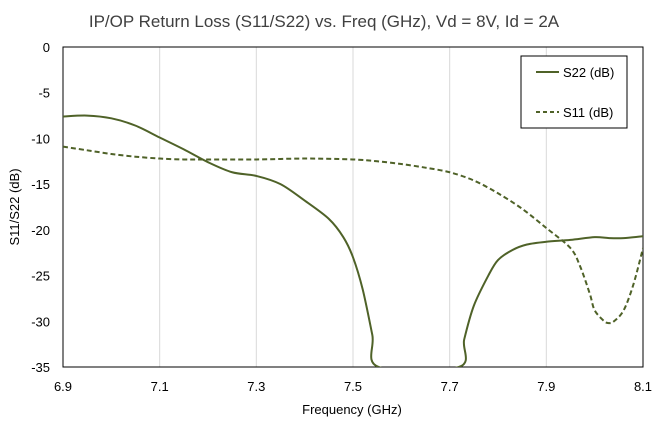 The image size is (654, 422). What do you see at coordinates (40, 184) in the screenshot?
I see `y-tick-label: -15` at bounding box center [40, 184].